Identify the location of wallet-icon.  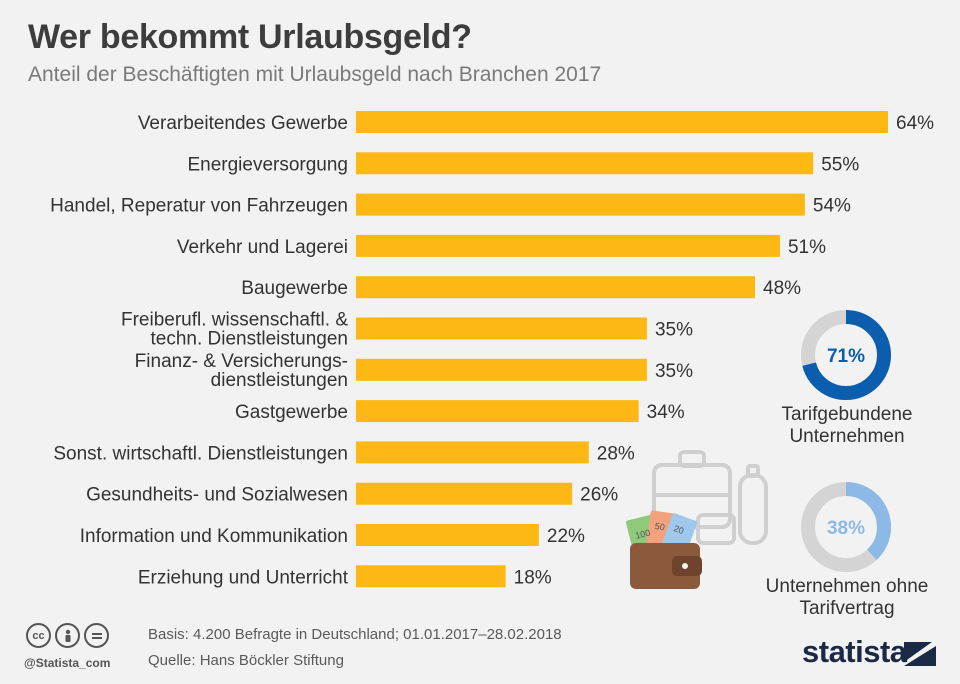
(666, 566).